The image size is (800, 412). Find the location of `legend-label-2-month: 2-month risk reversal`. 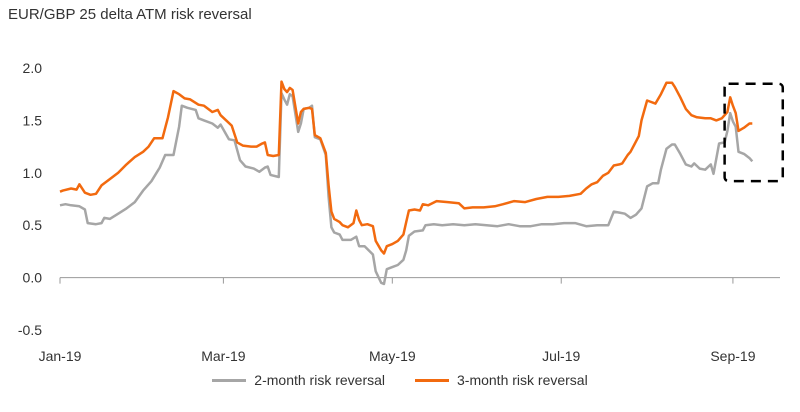

legend-label-2-month: 2-month risk reversal is located at coordinates (319, 380).